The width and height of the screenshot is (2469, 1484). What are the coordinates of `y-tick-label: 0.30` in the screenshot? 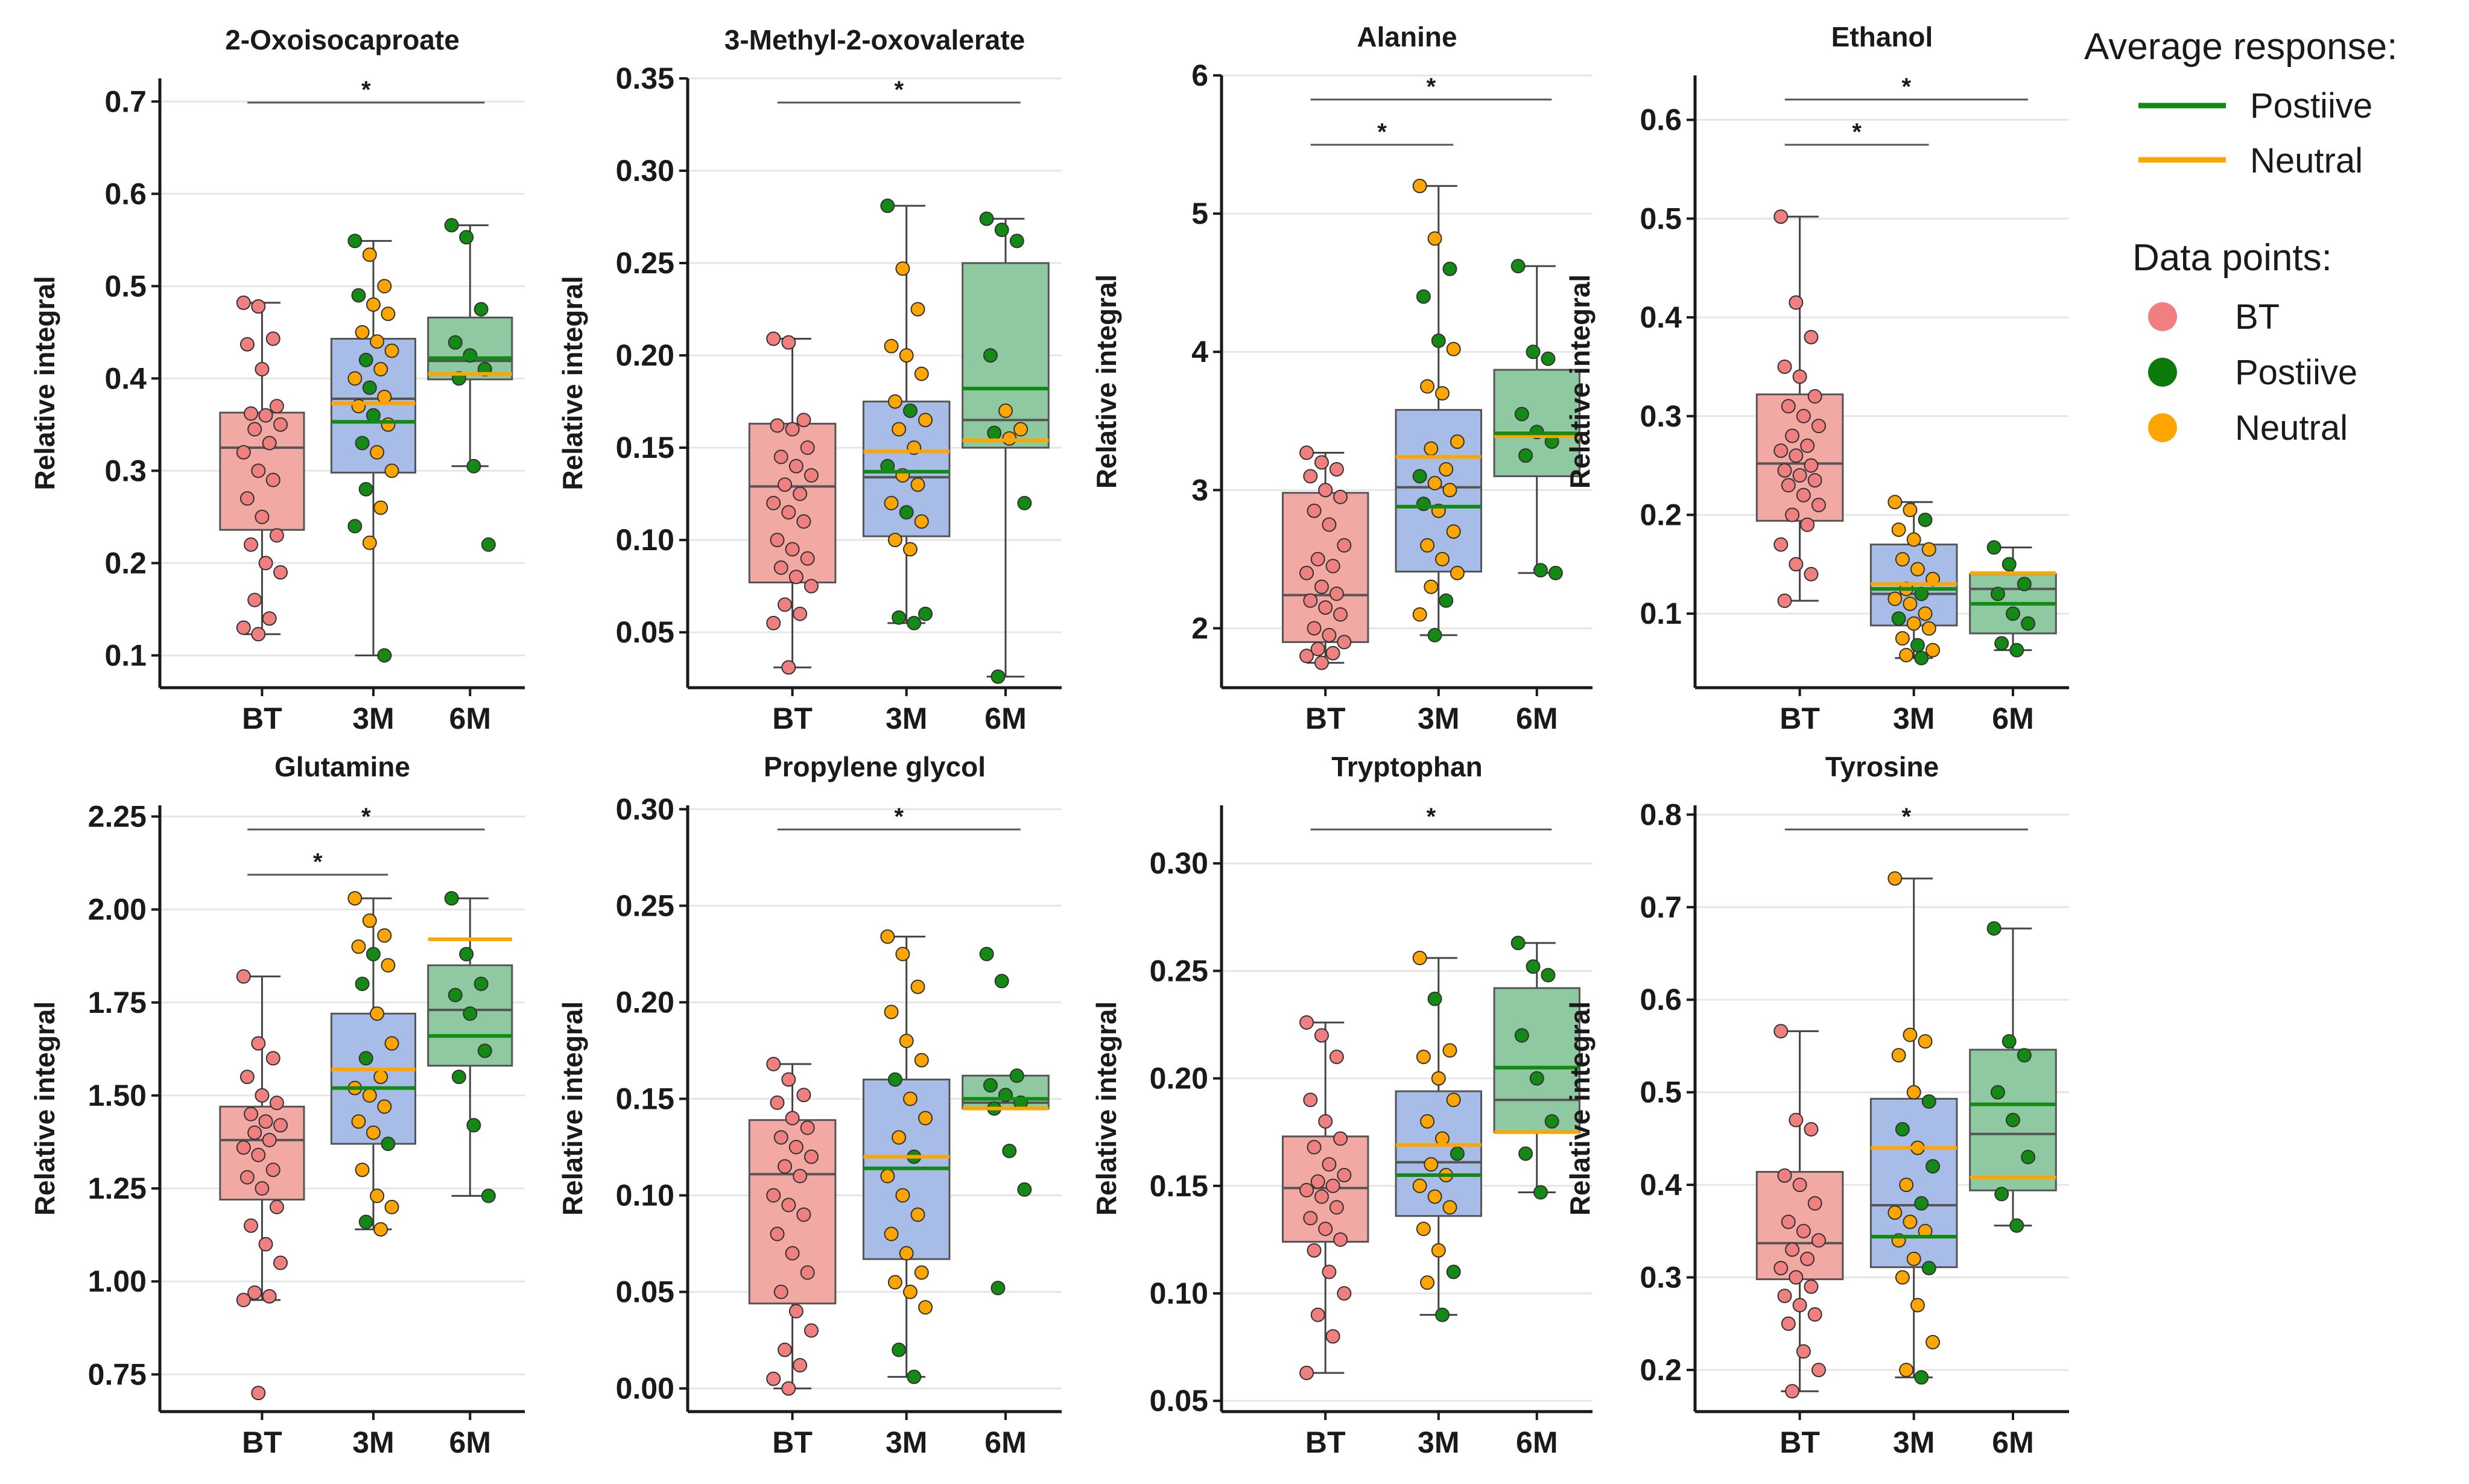 It's located at (1179, 863).